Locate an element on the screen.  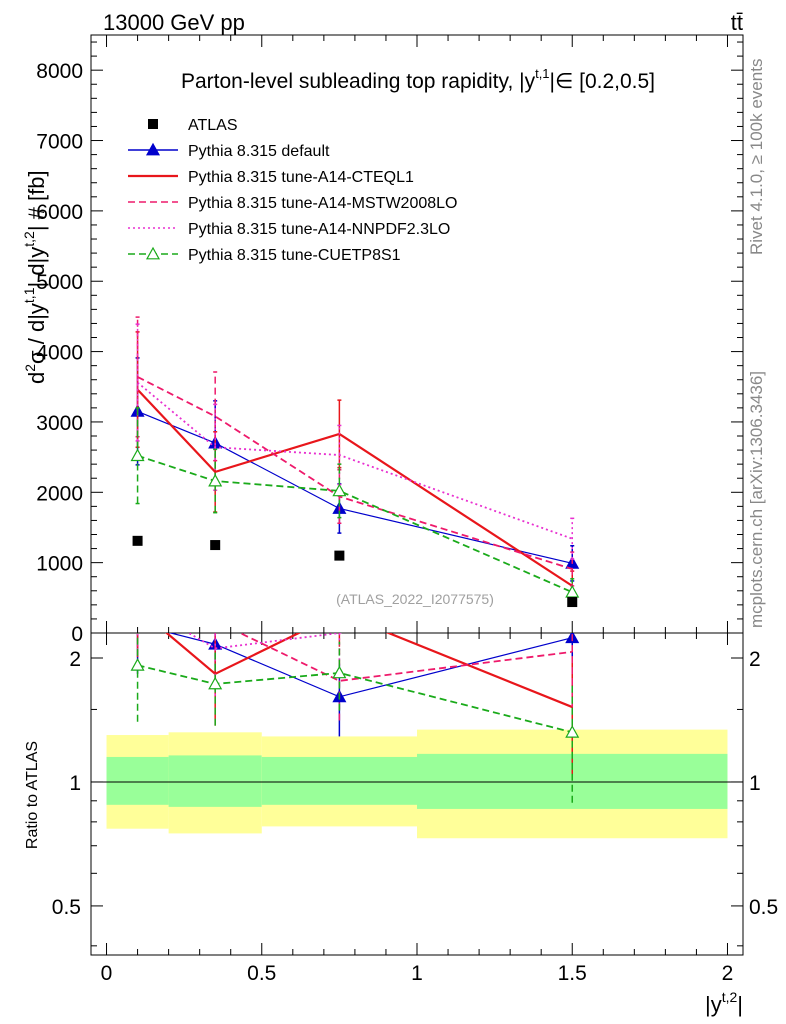
legend-label: Pythia 8.315 tune-A14-CTEQL1 is located at coordinates (301, 177).